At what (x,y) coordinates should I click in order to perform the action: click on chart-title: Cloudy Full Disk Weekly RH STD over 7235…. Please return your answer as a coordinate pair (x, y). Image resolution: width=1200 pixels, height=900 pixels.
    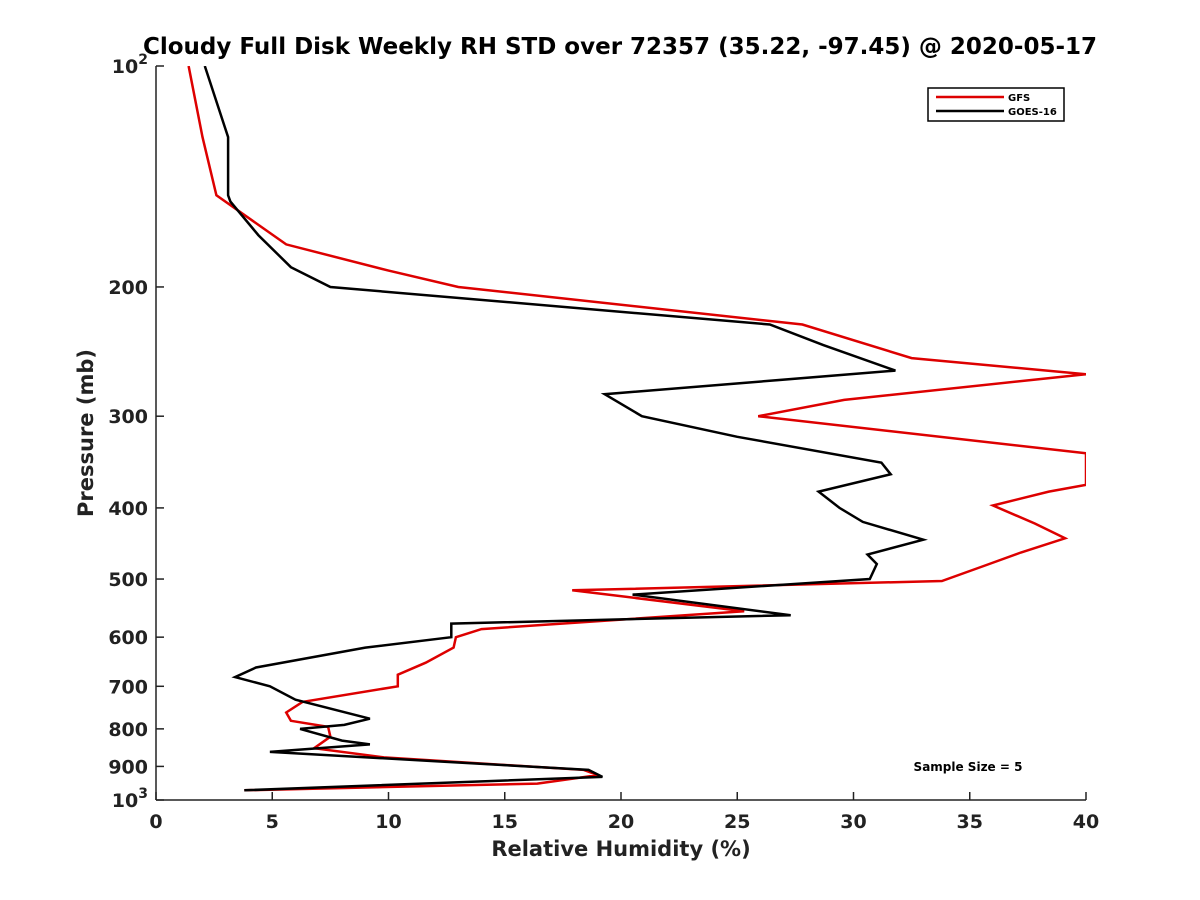
    Looking at the image, I should click on (620, 47).